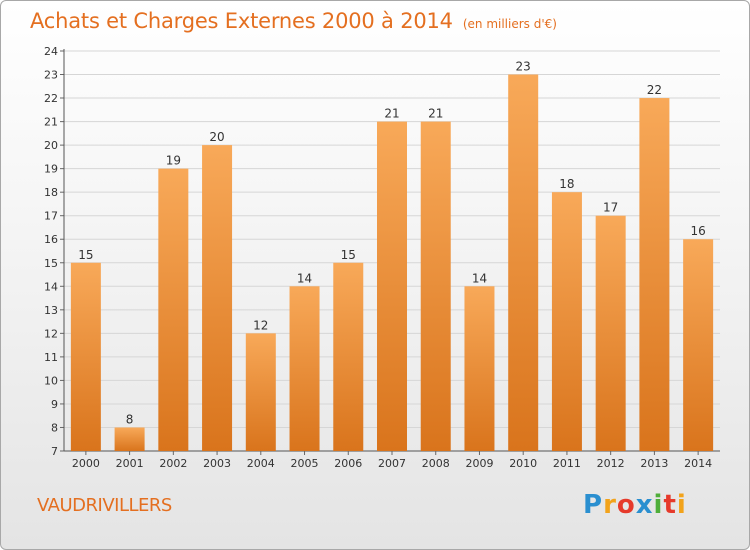  What do you see at coordinates (51, 251) in the screenshot?
I see `y-tick-labels: 7 8 9 10 11 12 13 14 15 16 17 18 19 20 21 22 23 24` at bounding box center [51, 251].